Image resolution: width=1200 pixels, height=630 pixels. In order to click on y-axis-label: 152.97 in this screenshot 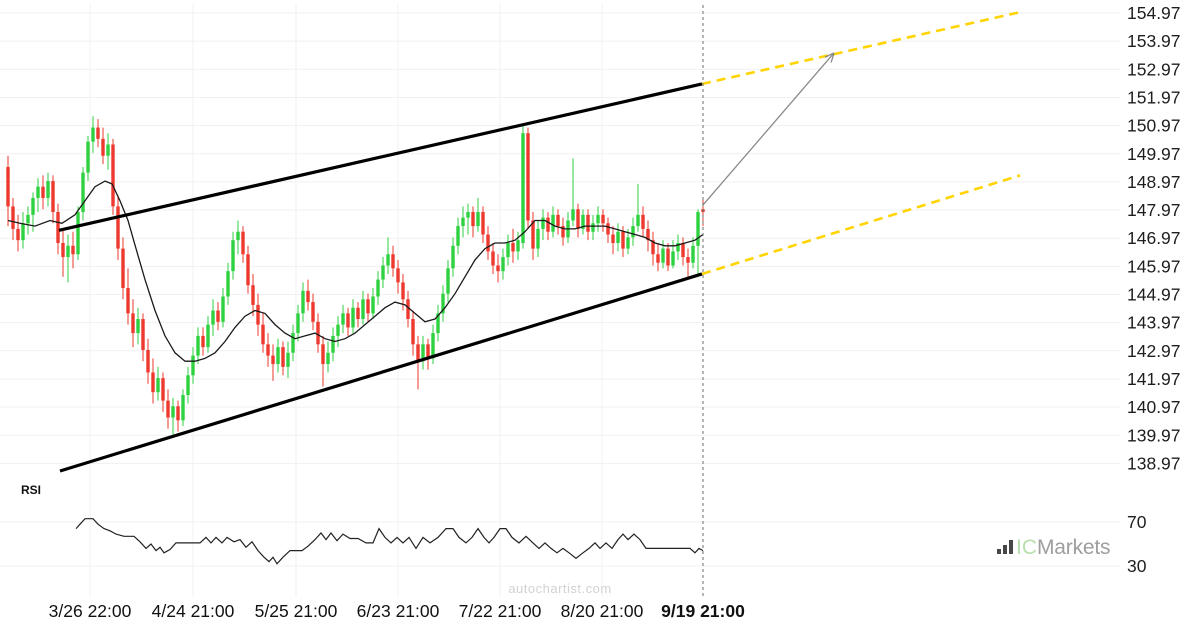, I will do `click(1154, 69)`.